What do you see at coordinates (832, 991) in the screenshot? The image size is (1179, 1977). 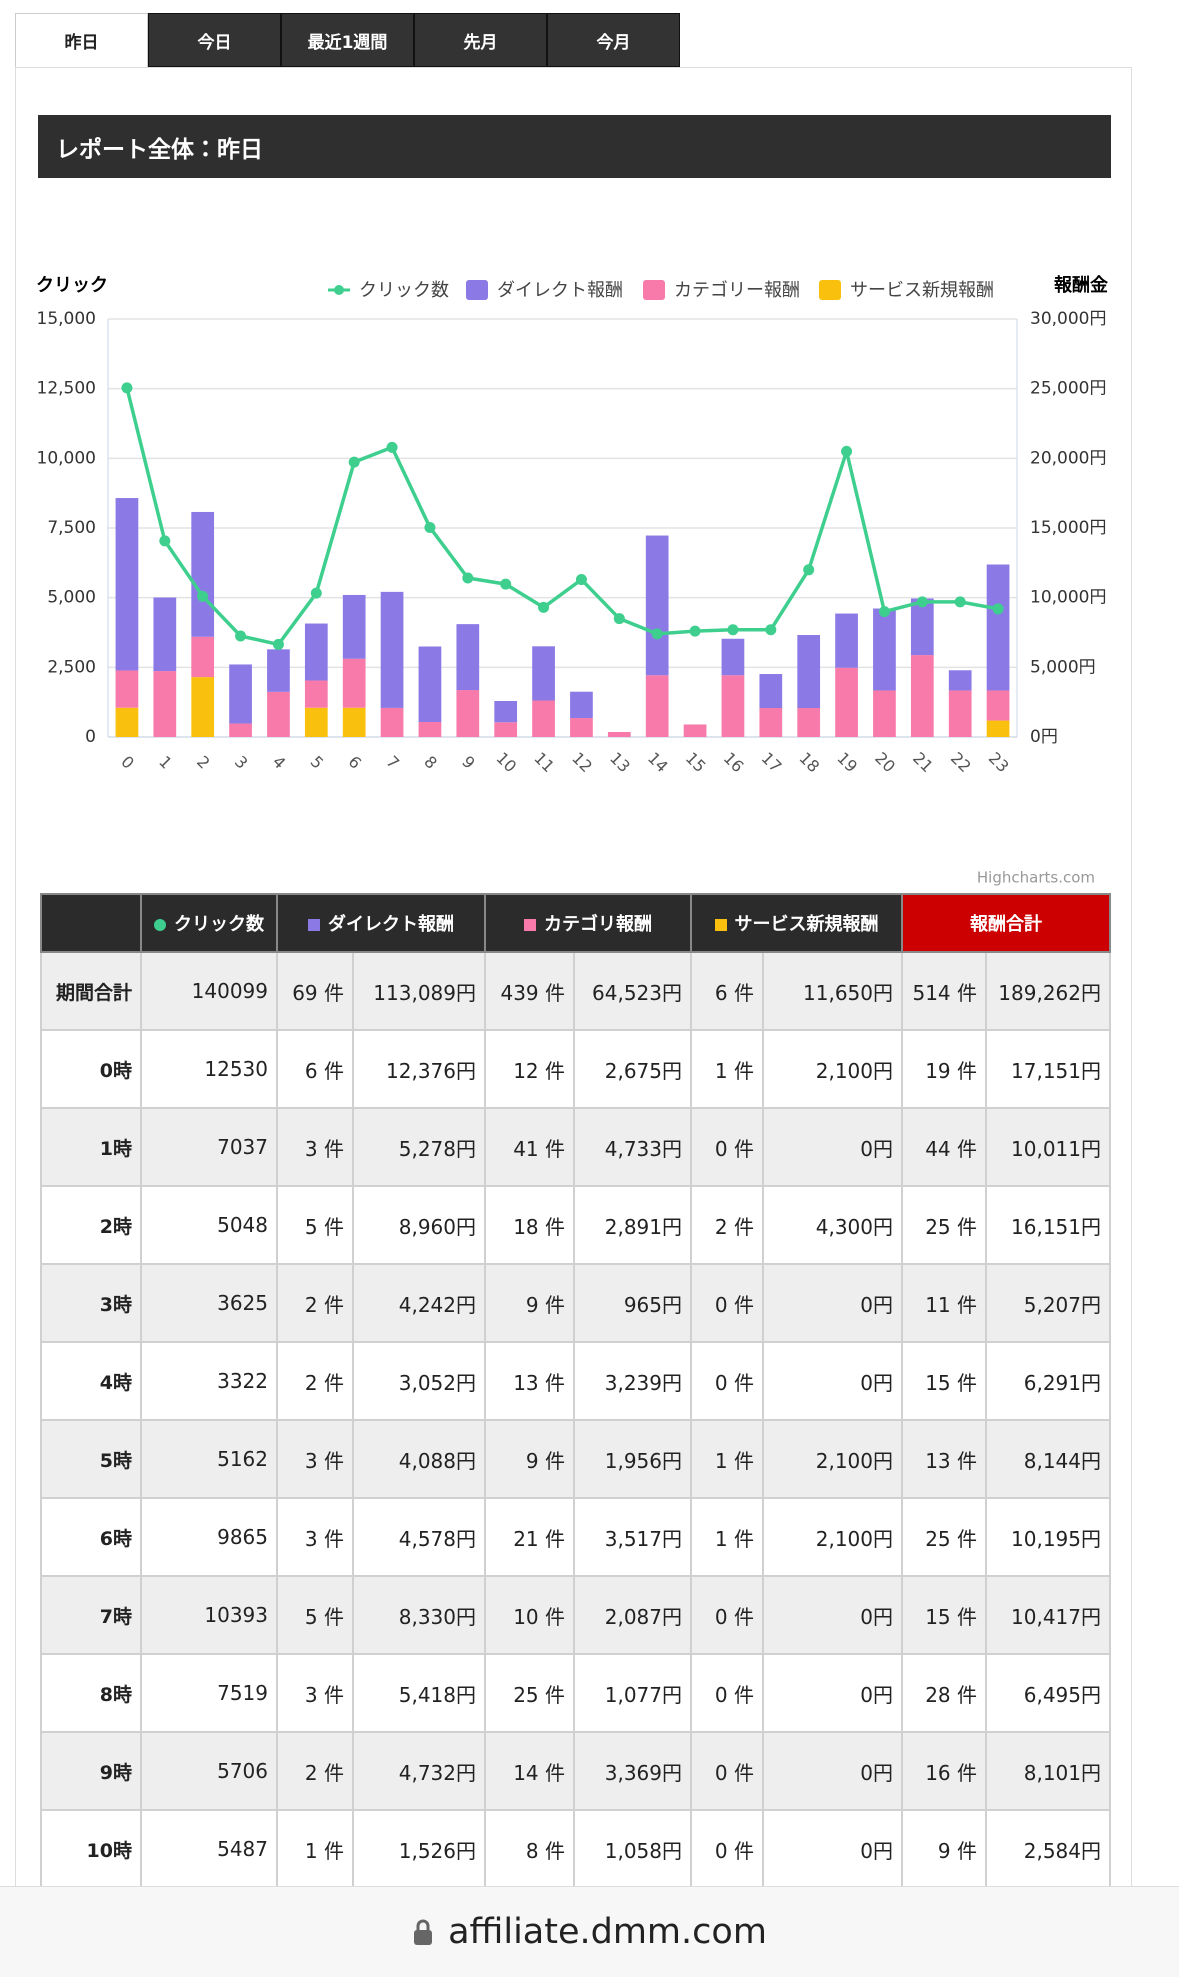 I see `table-cell: 11,650円` at bounding box center [832, 991].